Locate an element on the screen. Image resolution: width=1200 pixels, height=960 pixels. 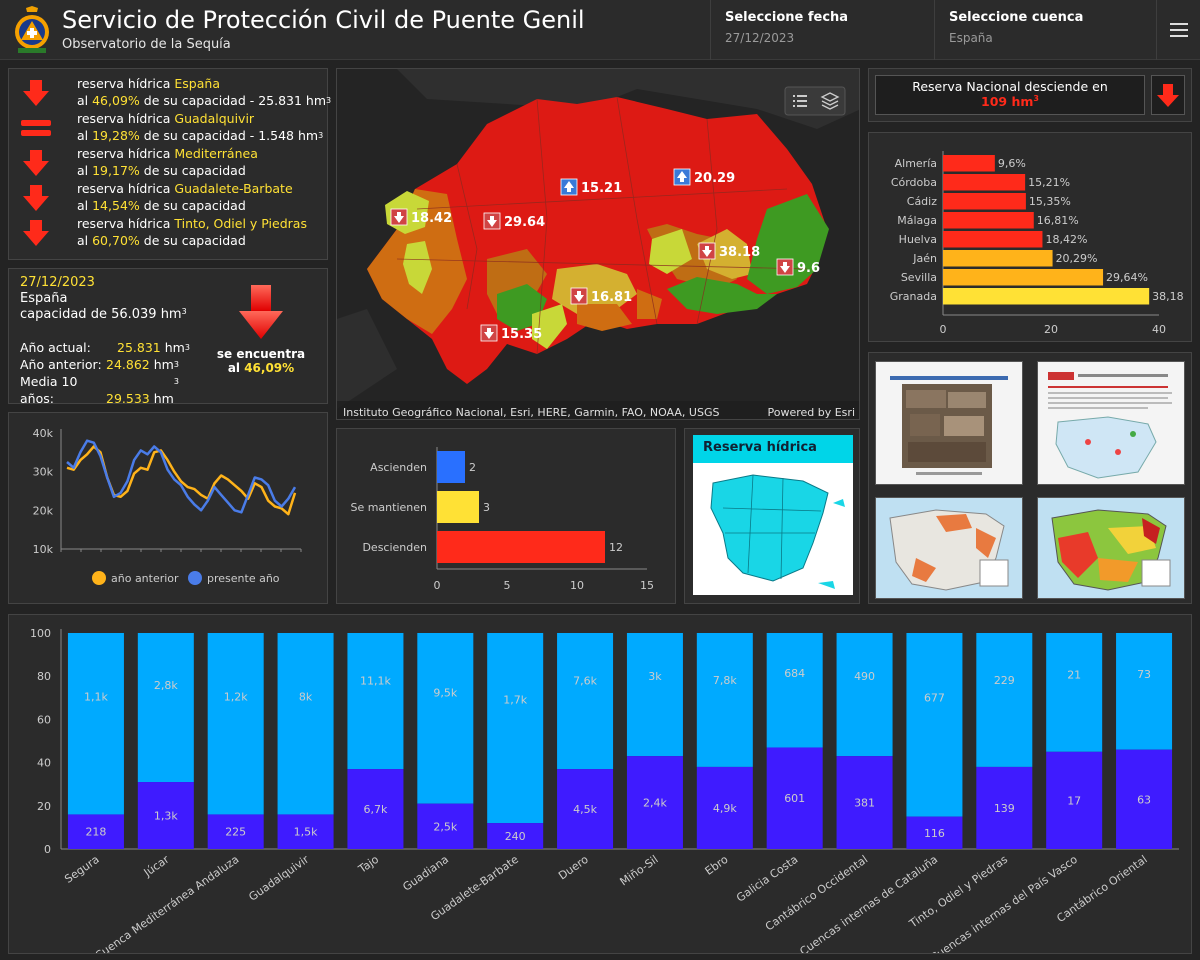
map-value-marker: 15.21 is located at coordinates (591, 187).